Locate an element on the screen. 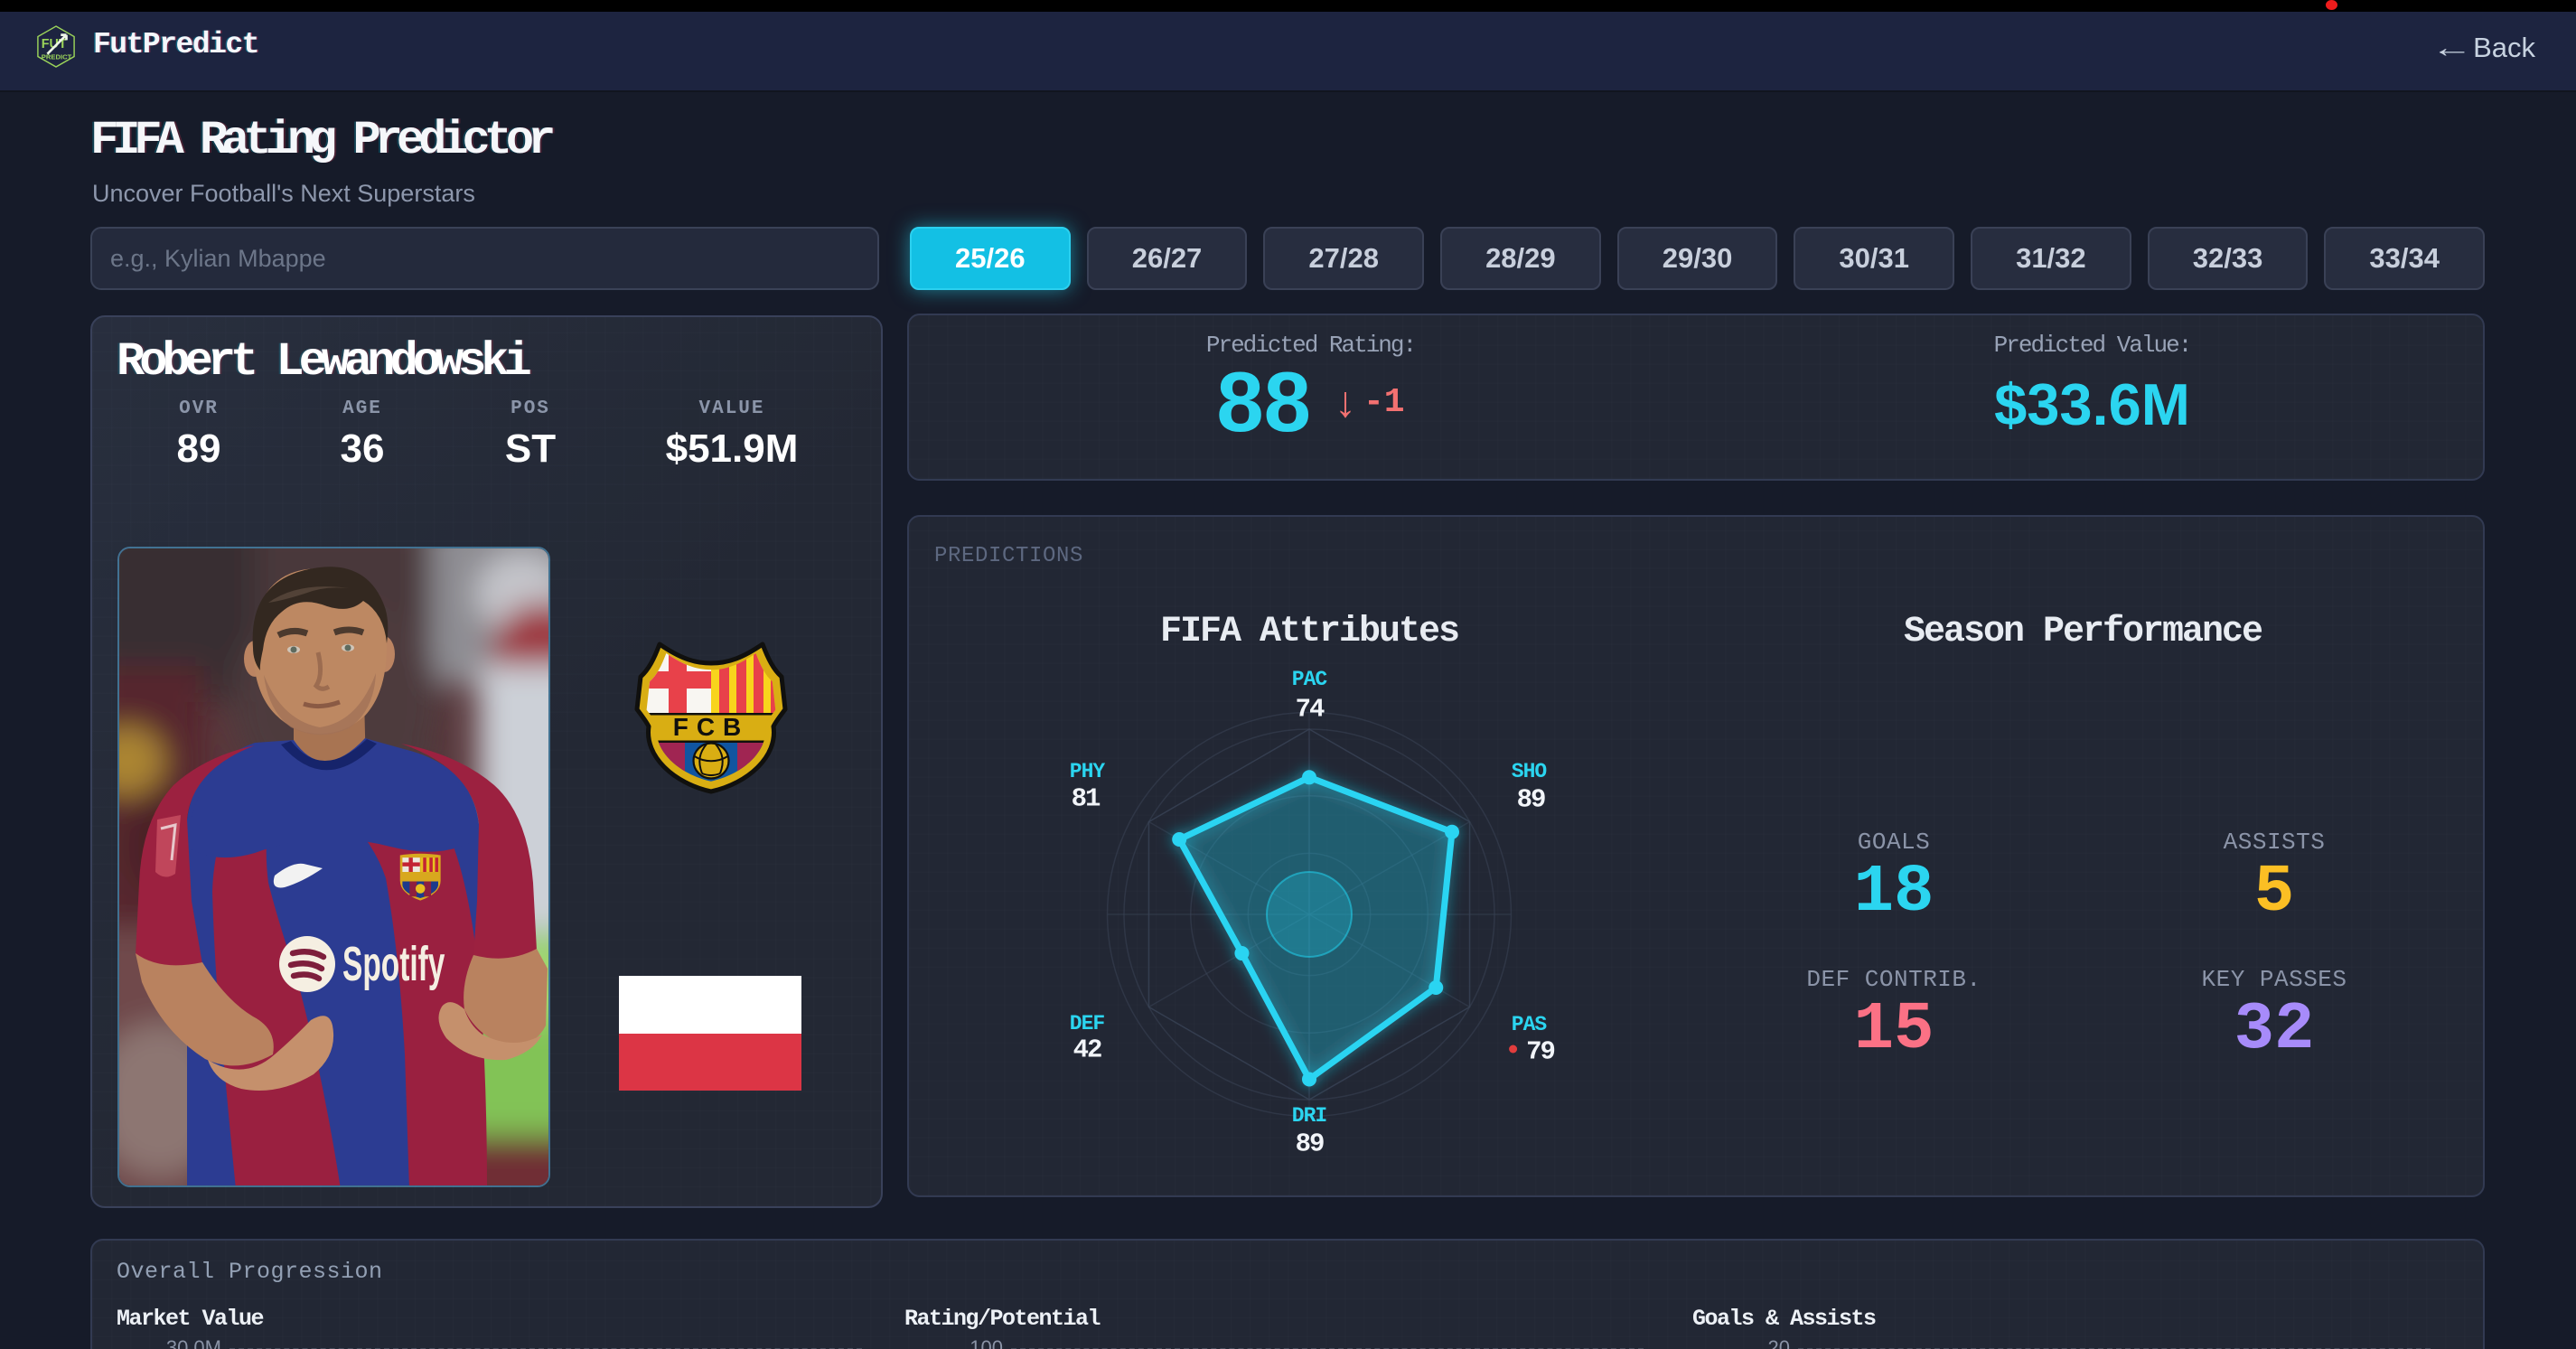 This screenshot has height=1349, width=2576. svg-text: PREDICT is located at coordinates (57, 56).